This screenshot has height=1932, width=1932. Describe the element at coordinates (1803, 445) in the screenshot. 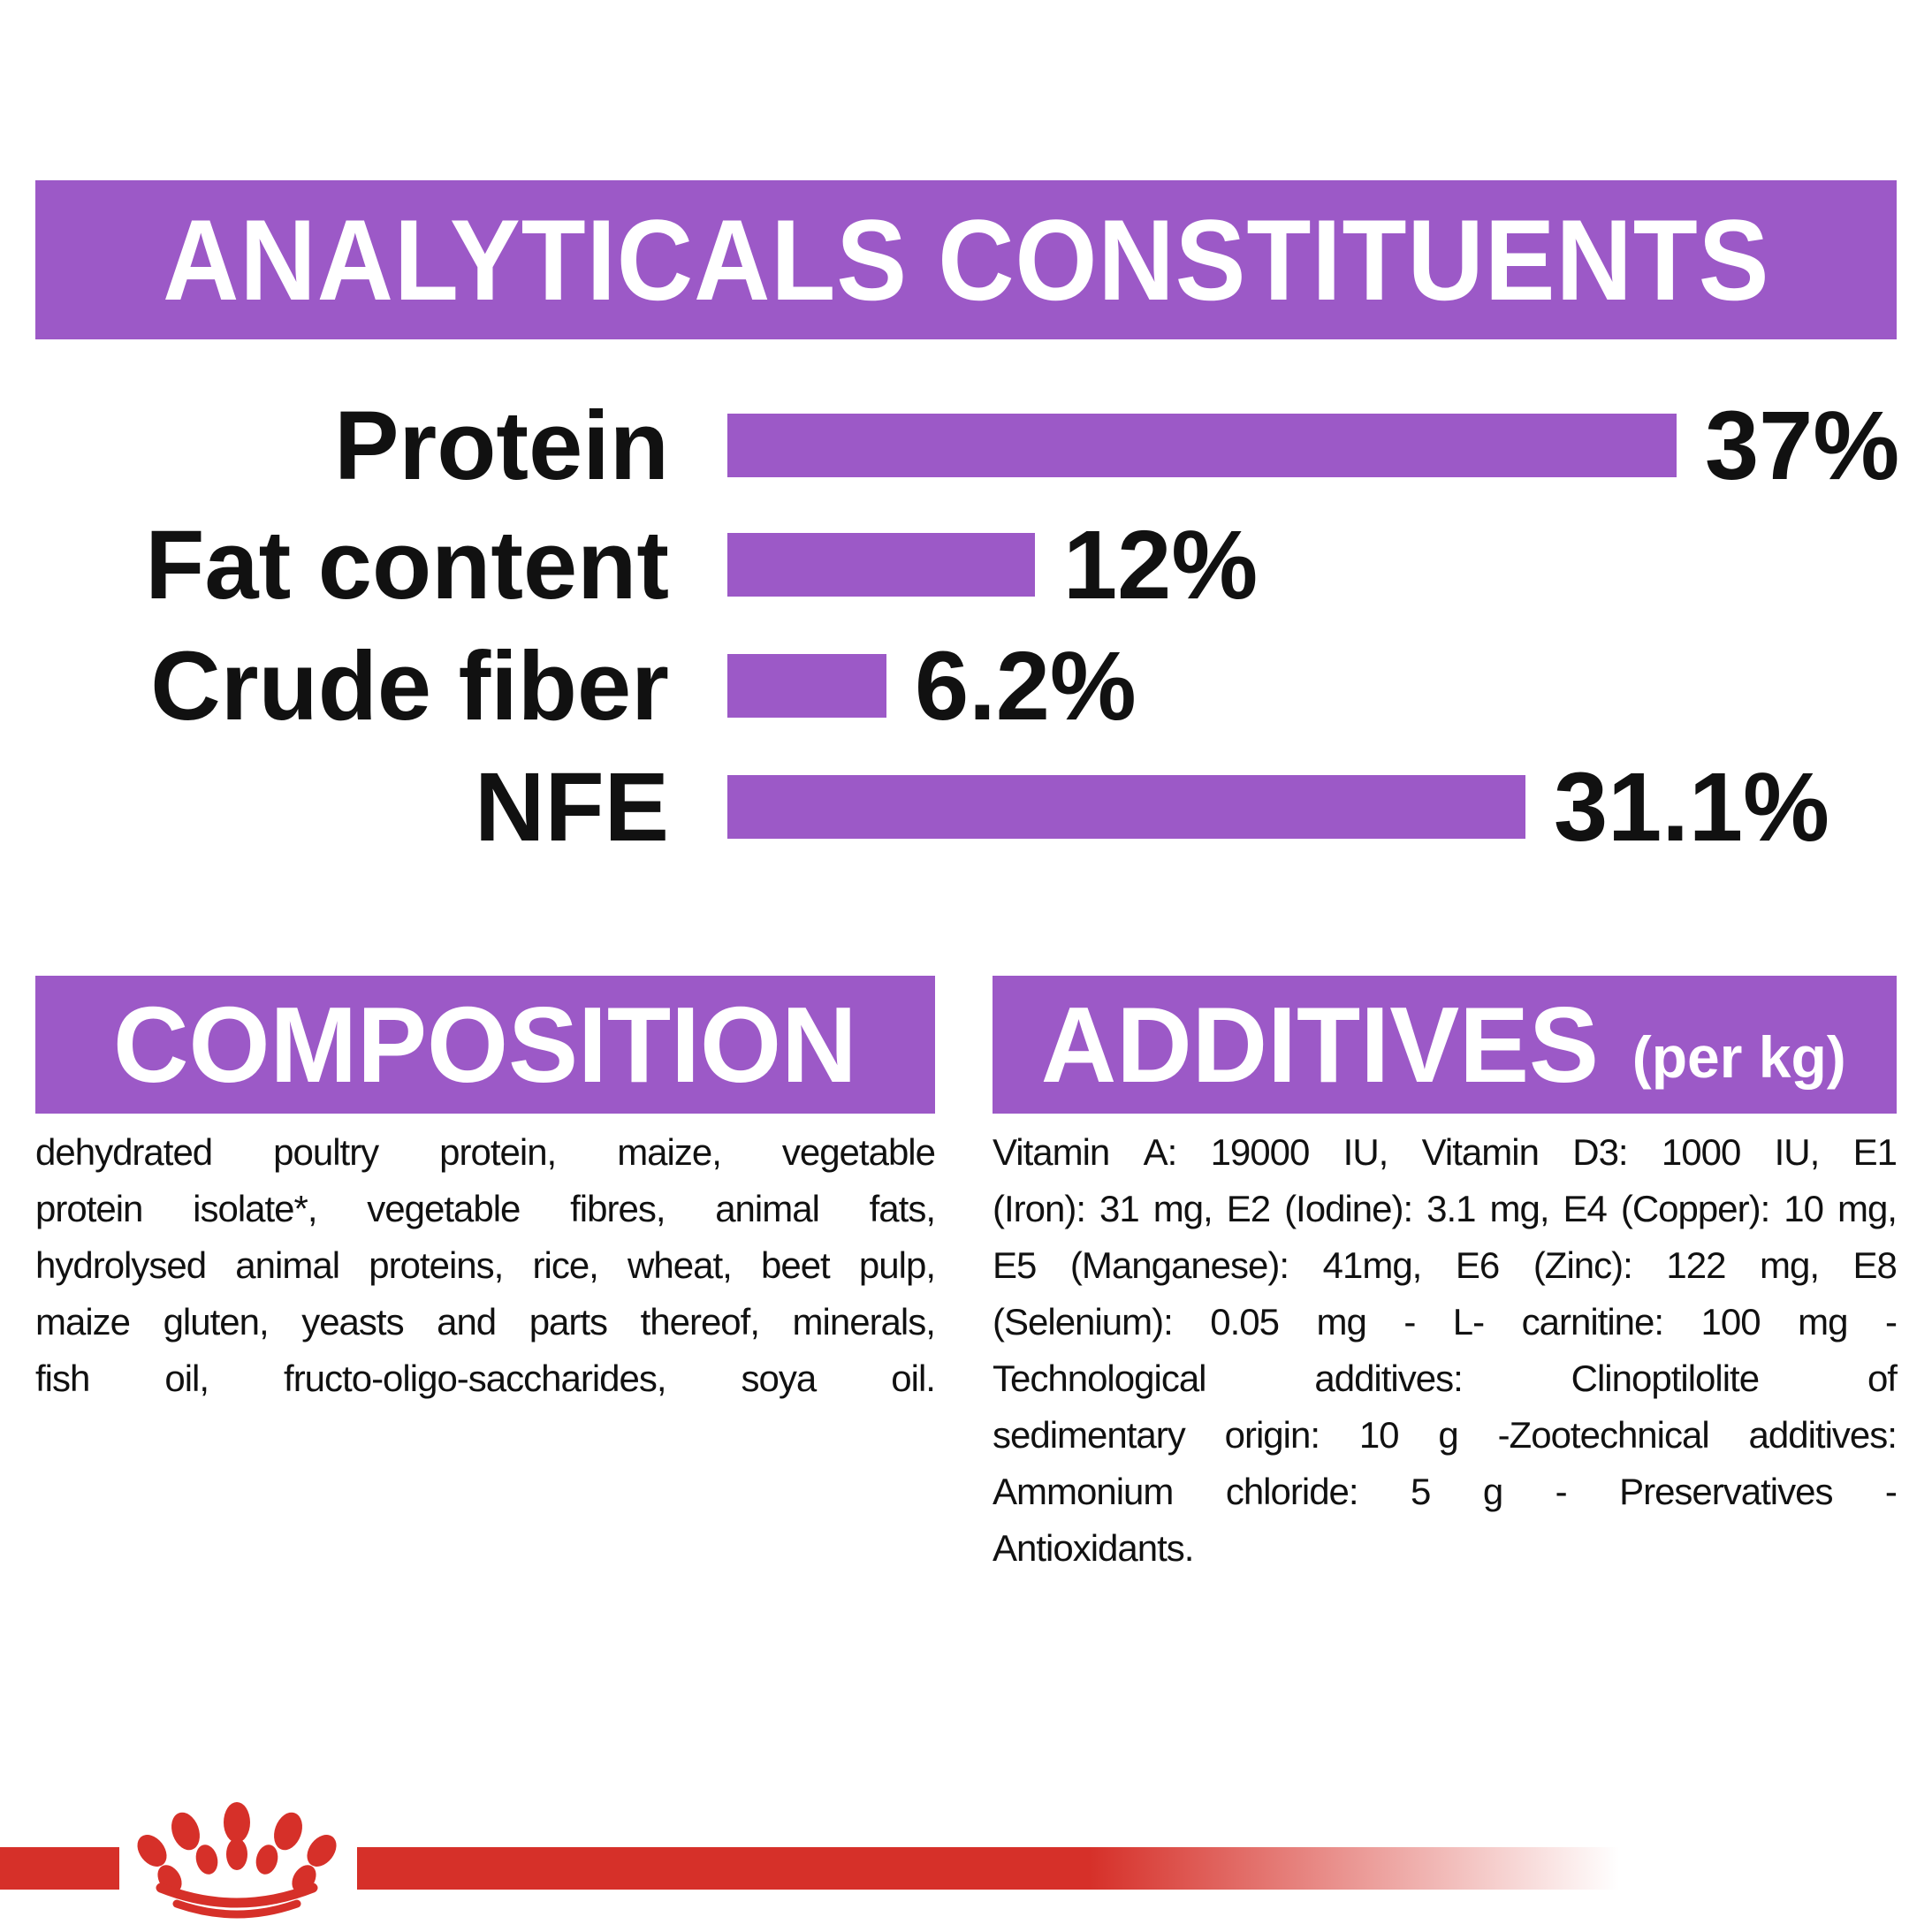

I see `bar-value: 37%` at that location.